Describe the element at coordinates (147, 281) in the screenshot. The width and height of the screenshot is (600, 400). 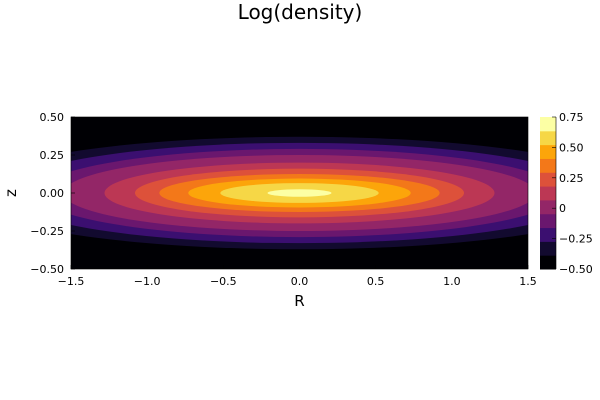
I see `x-tick-label: −1.0` at that location.